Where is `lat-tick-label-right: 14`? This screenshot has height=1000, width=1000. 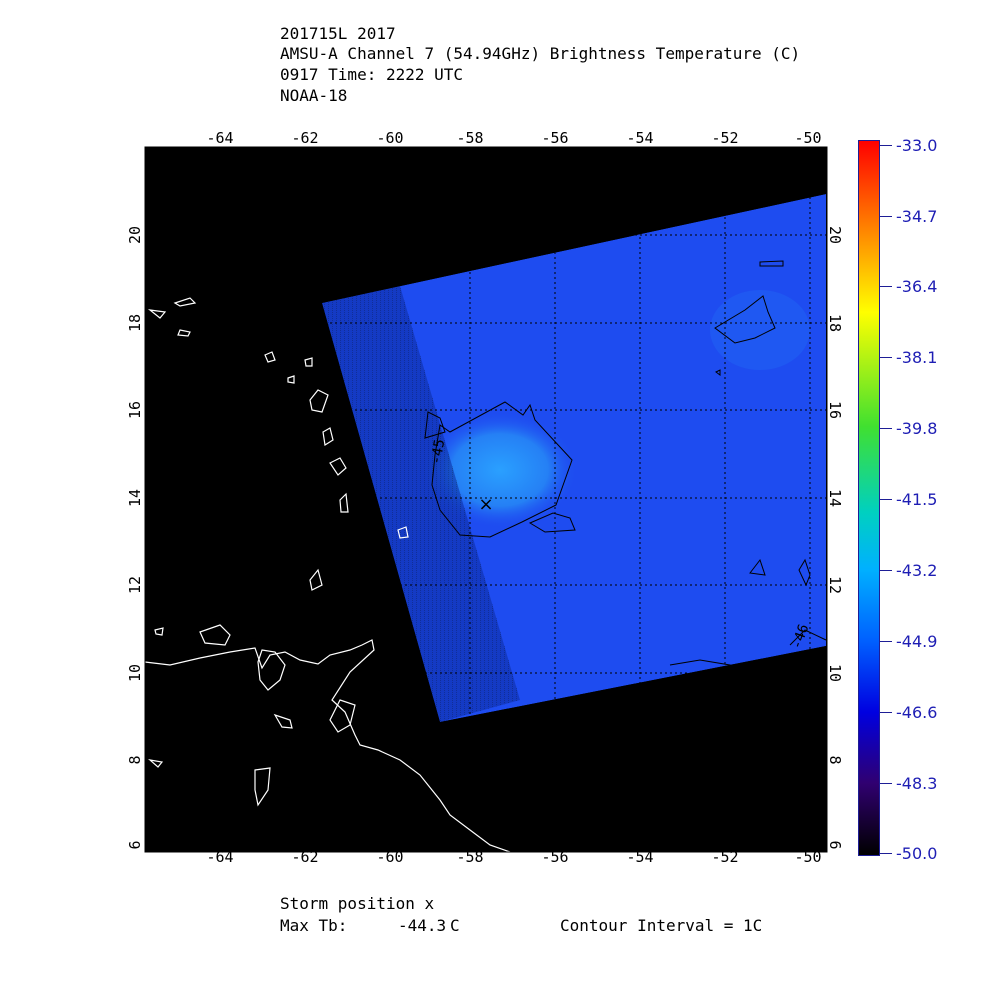
lat-tick-label-right: 14 is located at coordinates (835, 498).